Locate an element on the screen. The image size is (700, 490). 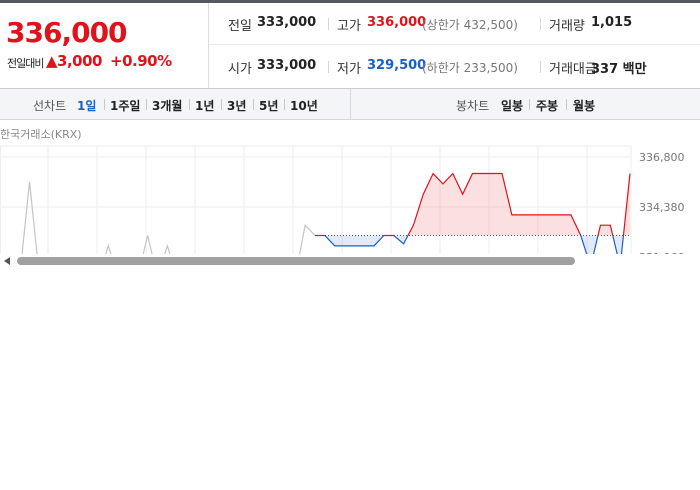
range-tab: 주봉 is located at coordinates (547, 106).